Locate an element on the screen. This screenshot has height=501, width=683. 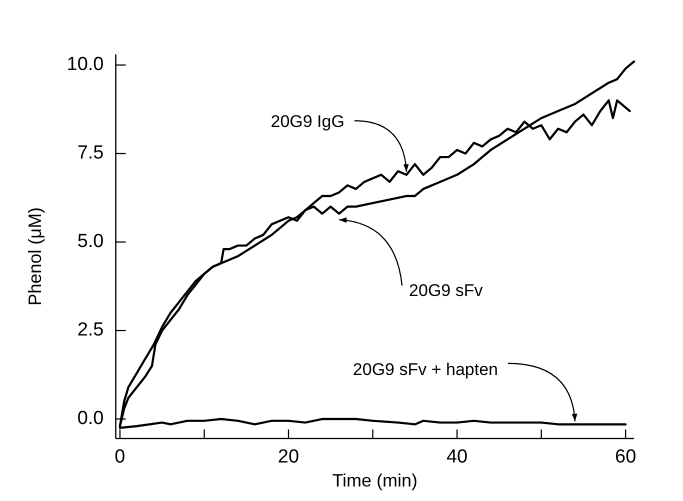
x-tick-label: 20 is located at coordinates (289, 457).